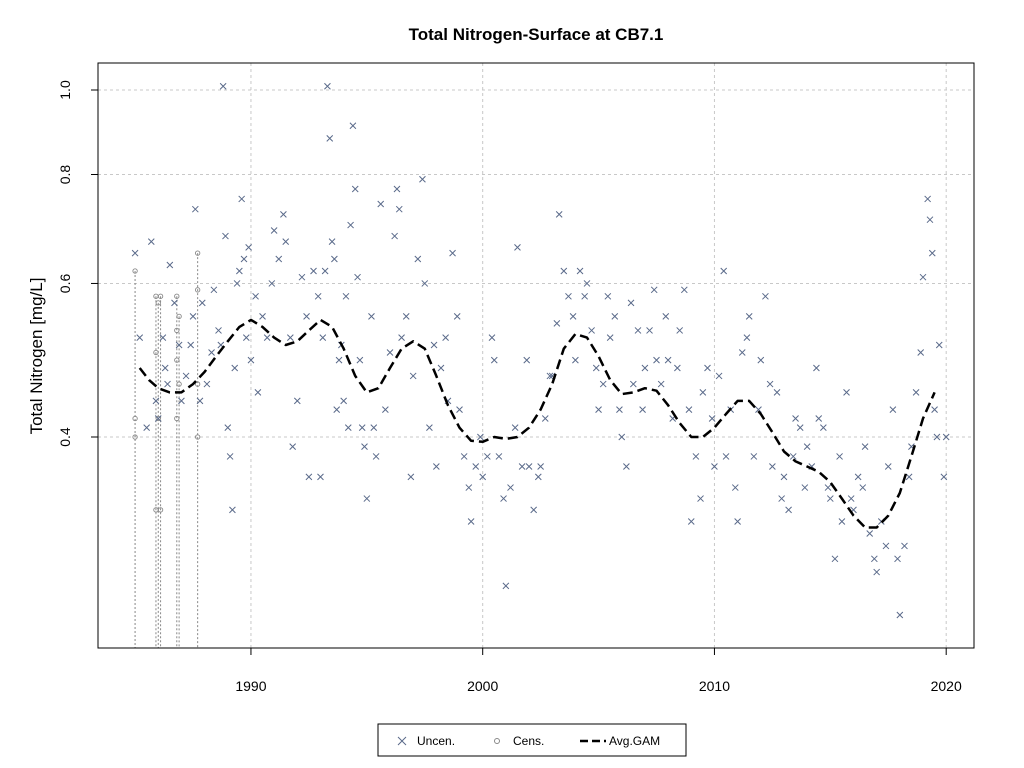 The height and width of the screenshot is (768, 1024). What do you see at coordinates (436, 741) in the screenshot?
I see `legend-uncensored-label: Uncen.` at bounding box center [436, 741].